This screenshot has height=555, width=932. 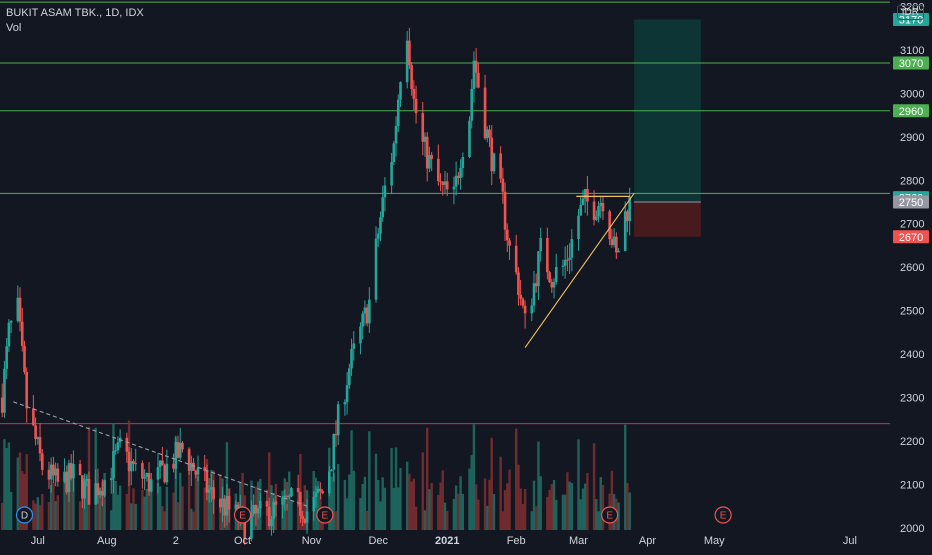 I want to click on currency-button: IDR, so click(x=910, y=12).